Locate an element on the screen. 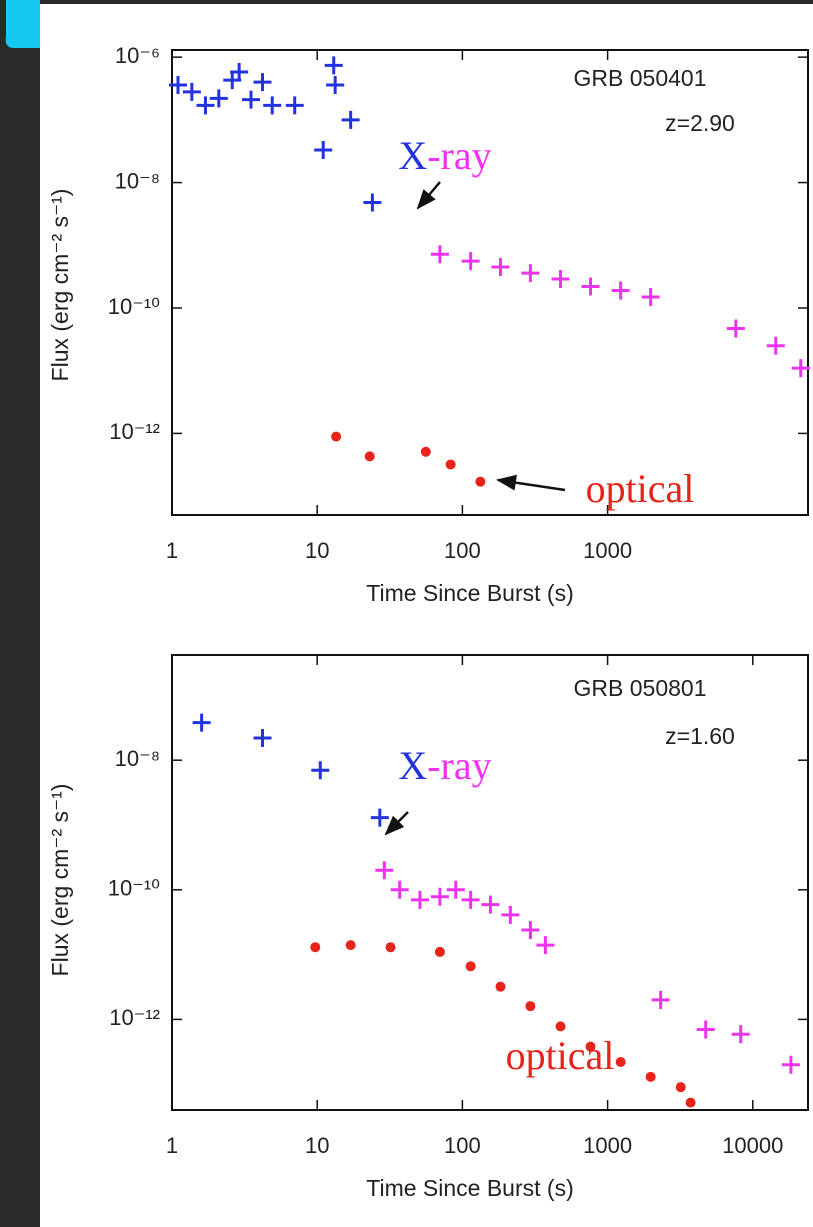 The width and height of the screenshot is (813, 1227). grb-name: GRB 050401 is located at coordinates (640, 78).